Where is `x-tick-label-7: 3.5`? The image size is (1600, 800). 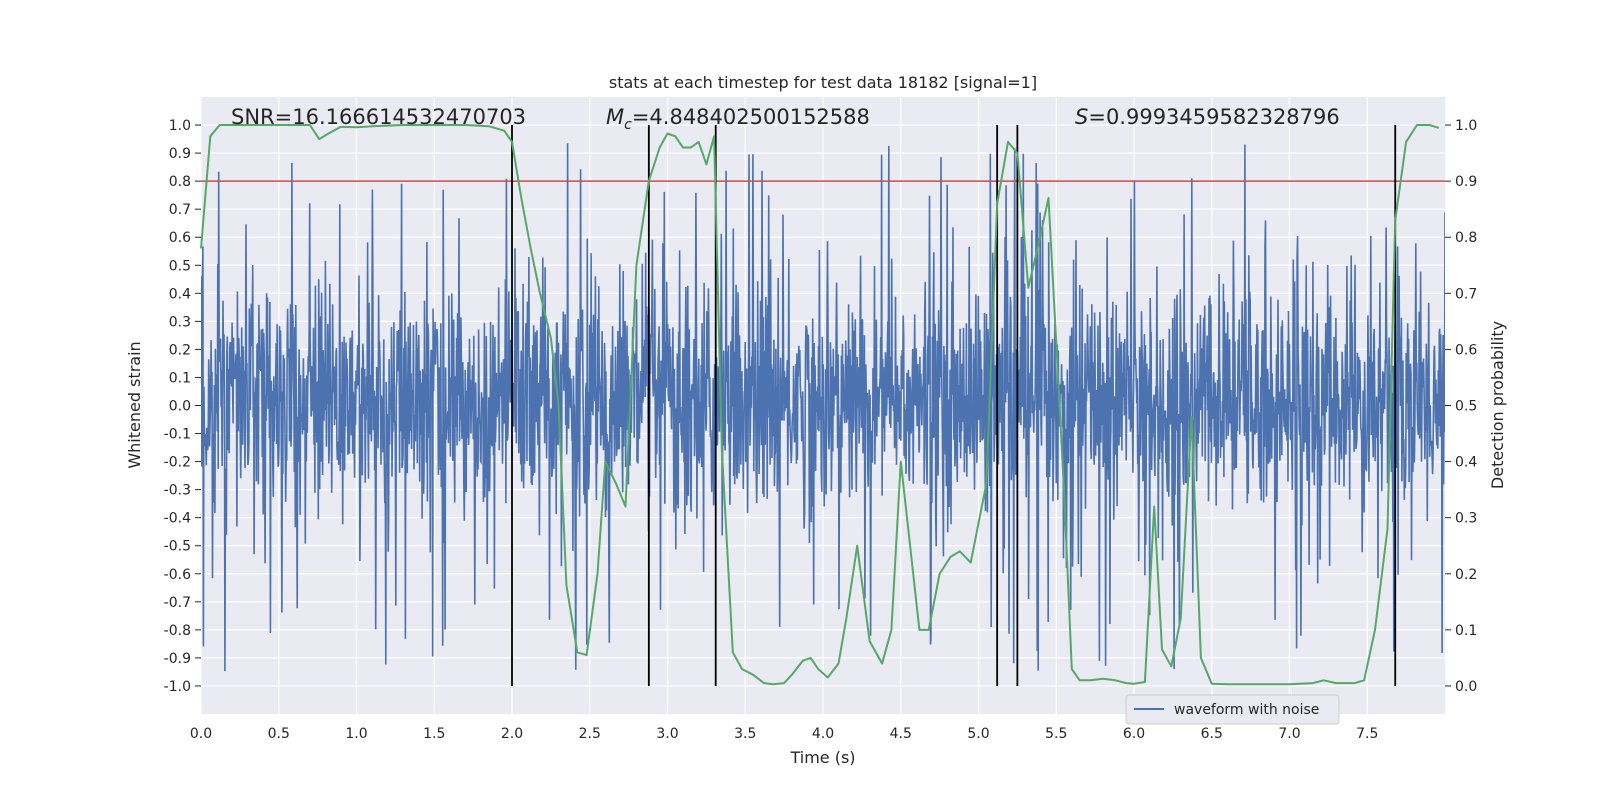 x-tick-label-7: 3.5 is located at coordinates (745, 734).